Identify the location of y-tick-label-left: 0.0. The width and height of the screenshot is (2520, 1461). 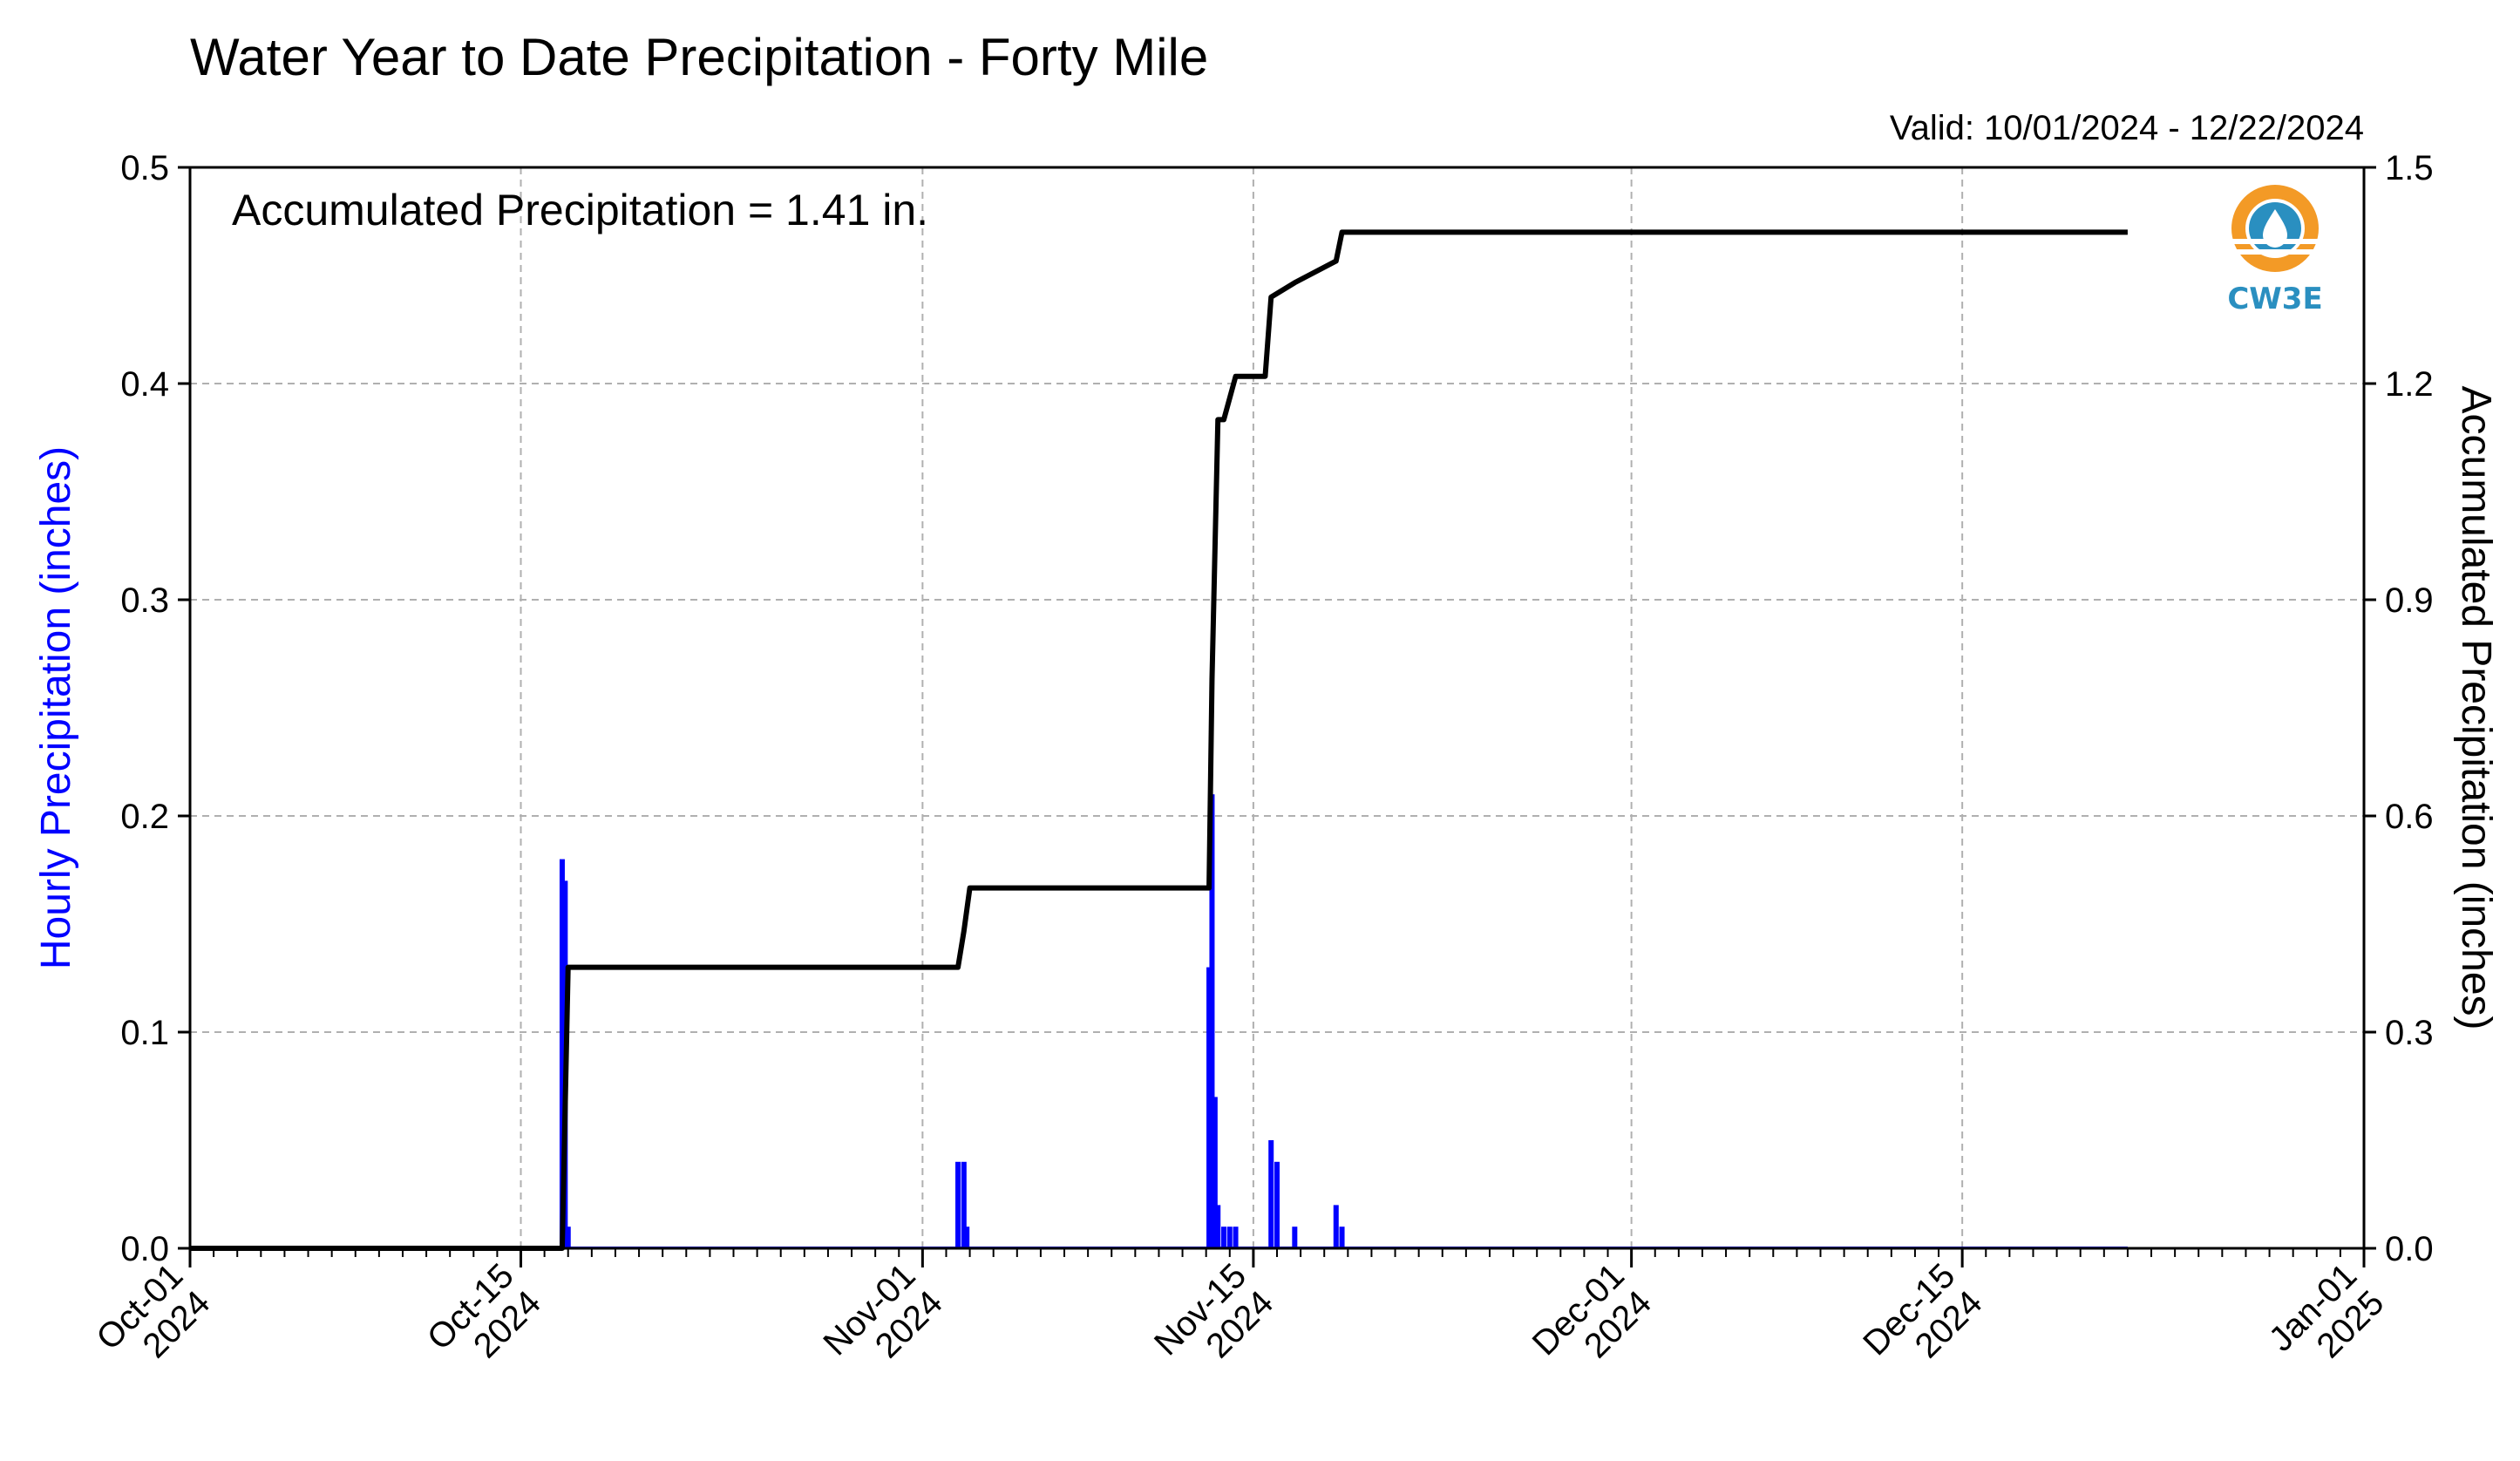
(144, 1249).